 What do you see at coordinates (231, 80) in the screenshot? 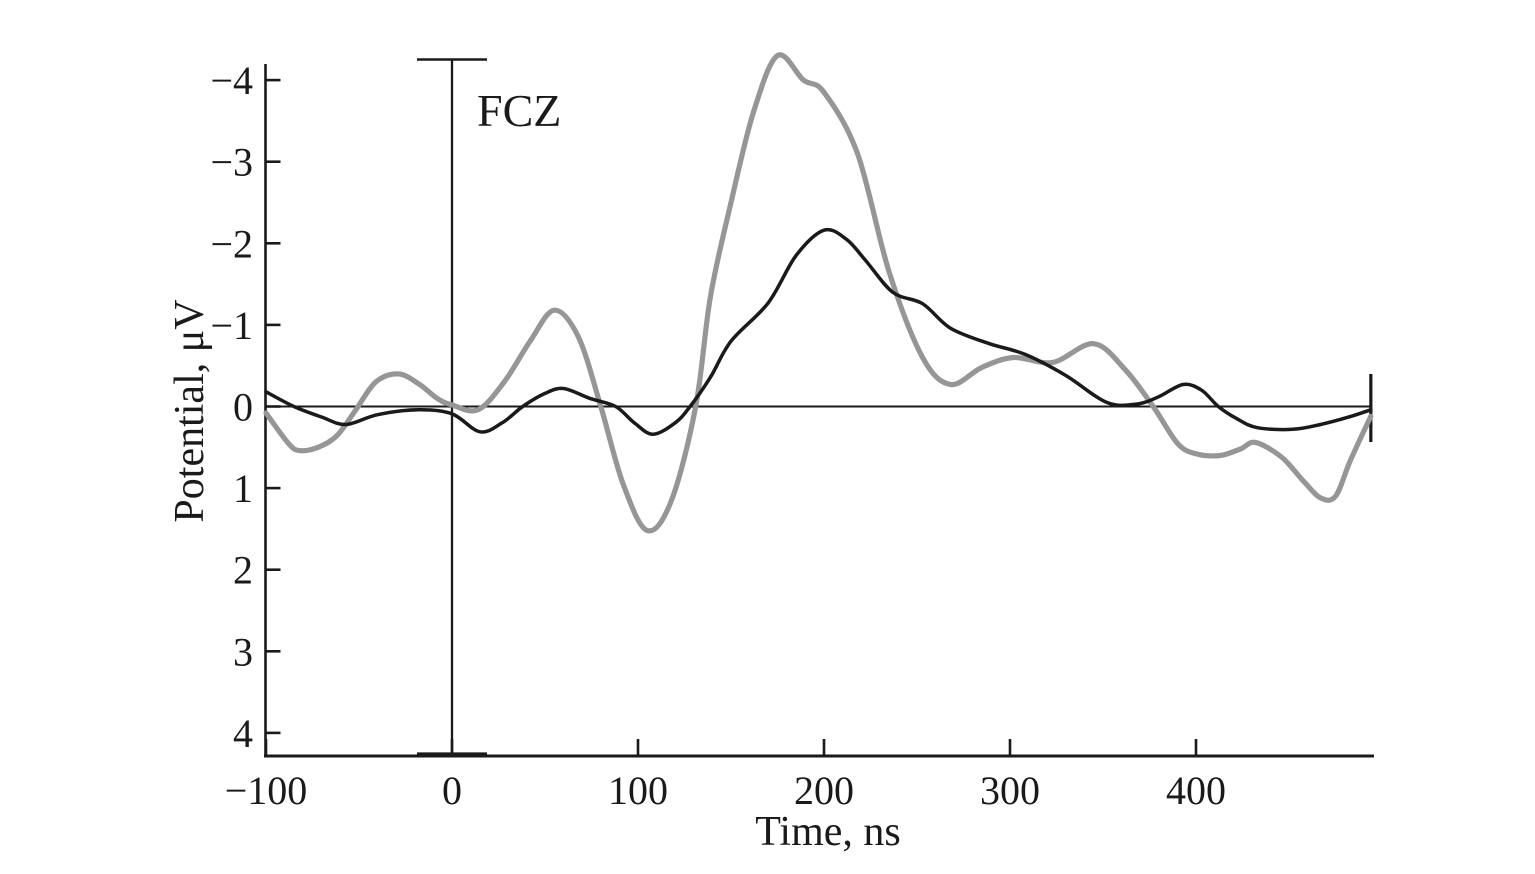
I see `y-tick-label: −4` at bounding box center [231, 80].